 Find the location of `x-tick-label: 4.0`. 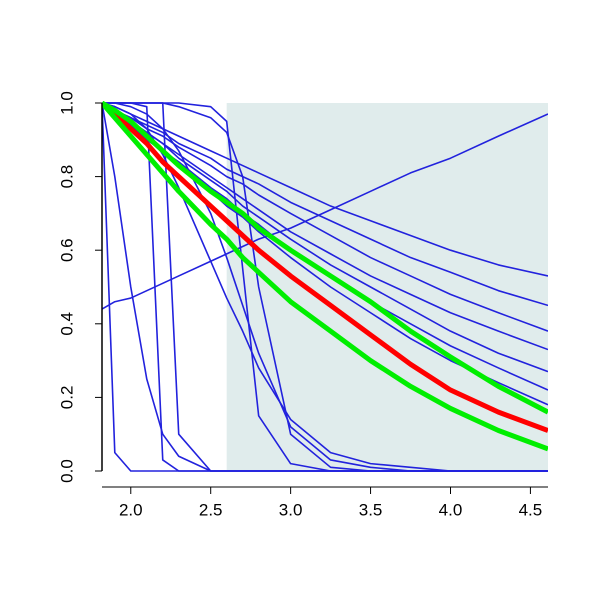

x-tick-label: 4.0 is located at coordinates (451, 509).